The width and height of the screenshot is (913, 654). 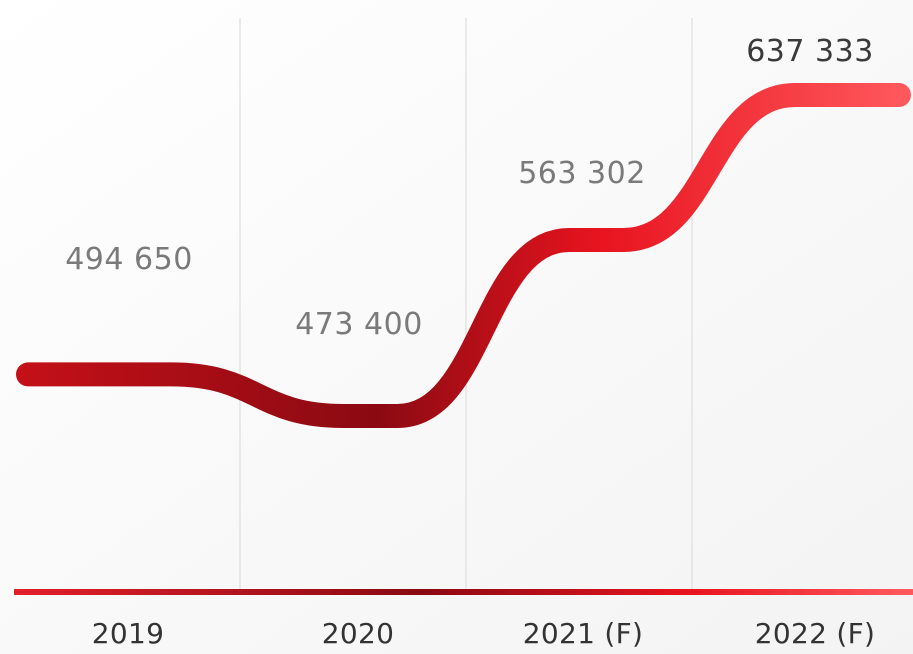 I want to click on x-tick-label: 2020, so click(x=358, y=633).